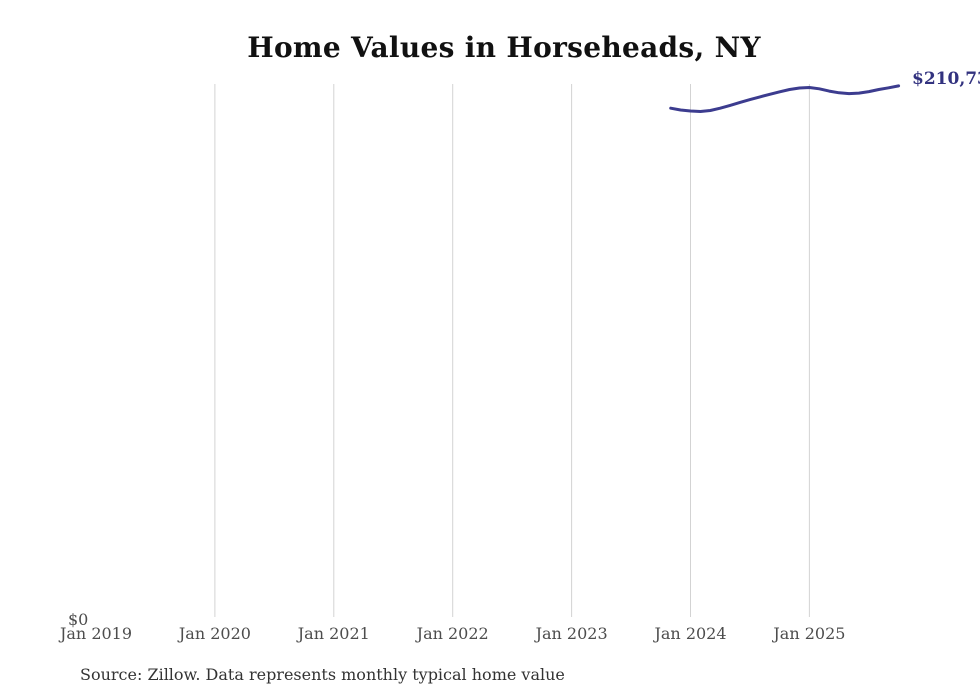 Image resolution: width=980 pixels, height=699 pixels. Describe the element at coordinates (78, 619) in the screenshot. I see `y-axis-zero-label: $0` at that location.